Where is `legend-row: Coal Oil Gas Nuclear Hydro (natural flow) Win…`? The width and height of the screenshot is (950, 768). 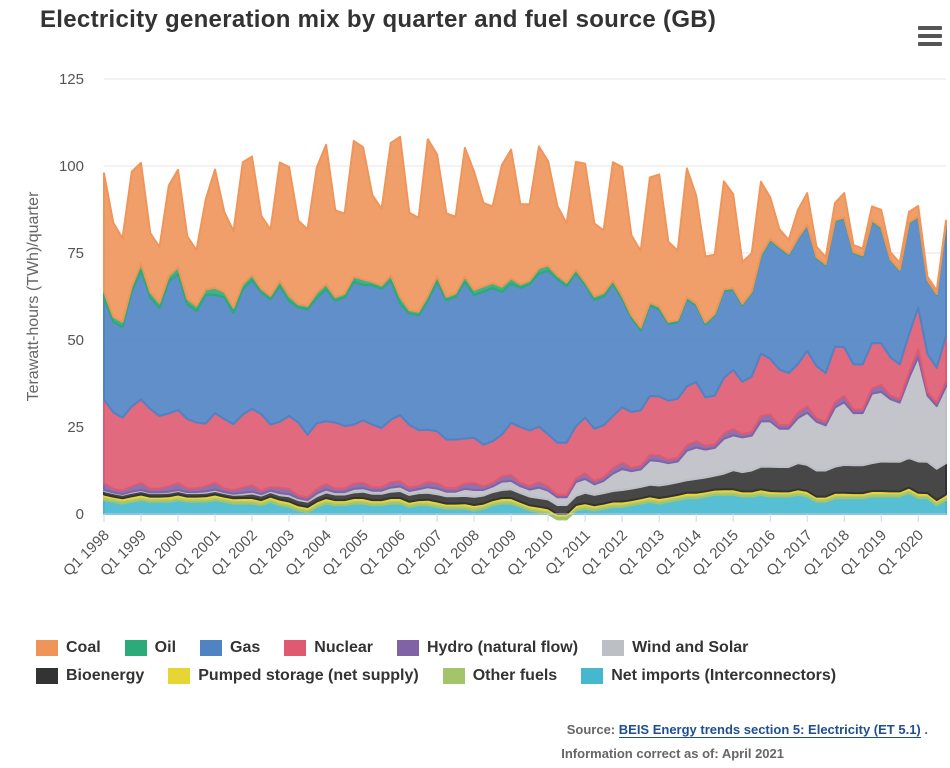 legend-row: Coal Oil Gas Nuclear Hydro (natural flow) Win… is located at coordinates (486, 648).